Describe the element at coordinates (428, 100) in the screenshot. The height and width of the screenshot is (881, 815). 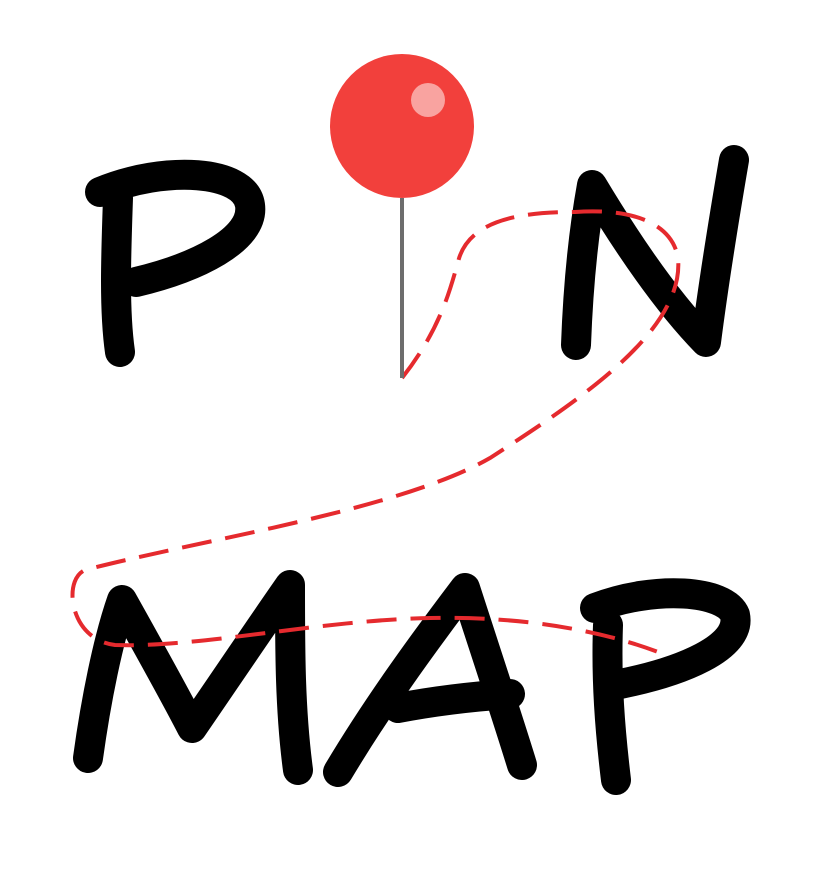
I see `pin-highlight` at that location.